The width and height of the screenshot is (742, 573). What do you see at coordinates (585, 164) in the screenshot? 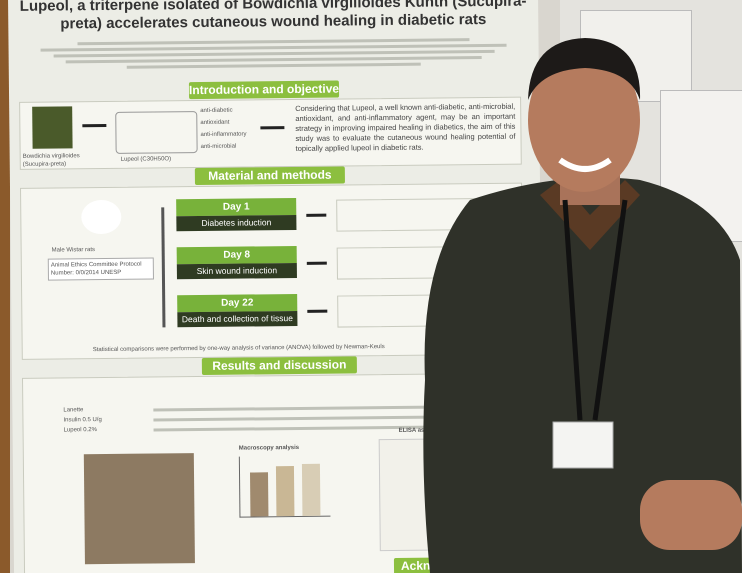
I see `smile` at bounding box center [585, 164].